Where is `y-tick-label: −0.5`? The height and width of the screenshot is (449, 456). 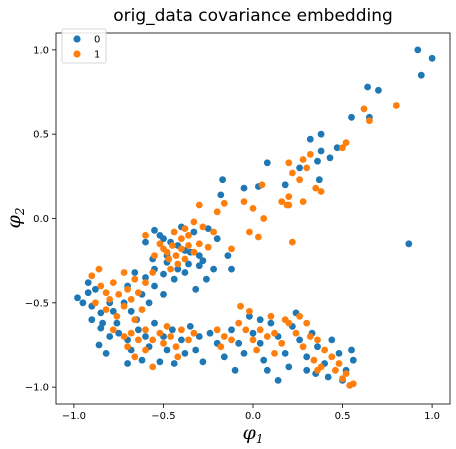
y-tick-label: −0.5 is located at coordinates (37, 303).